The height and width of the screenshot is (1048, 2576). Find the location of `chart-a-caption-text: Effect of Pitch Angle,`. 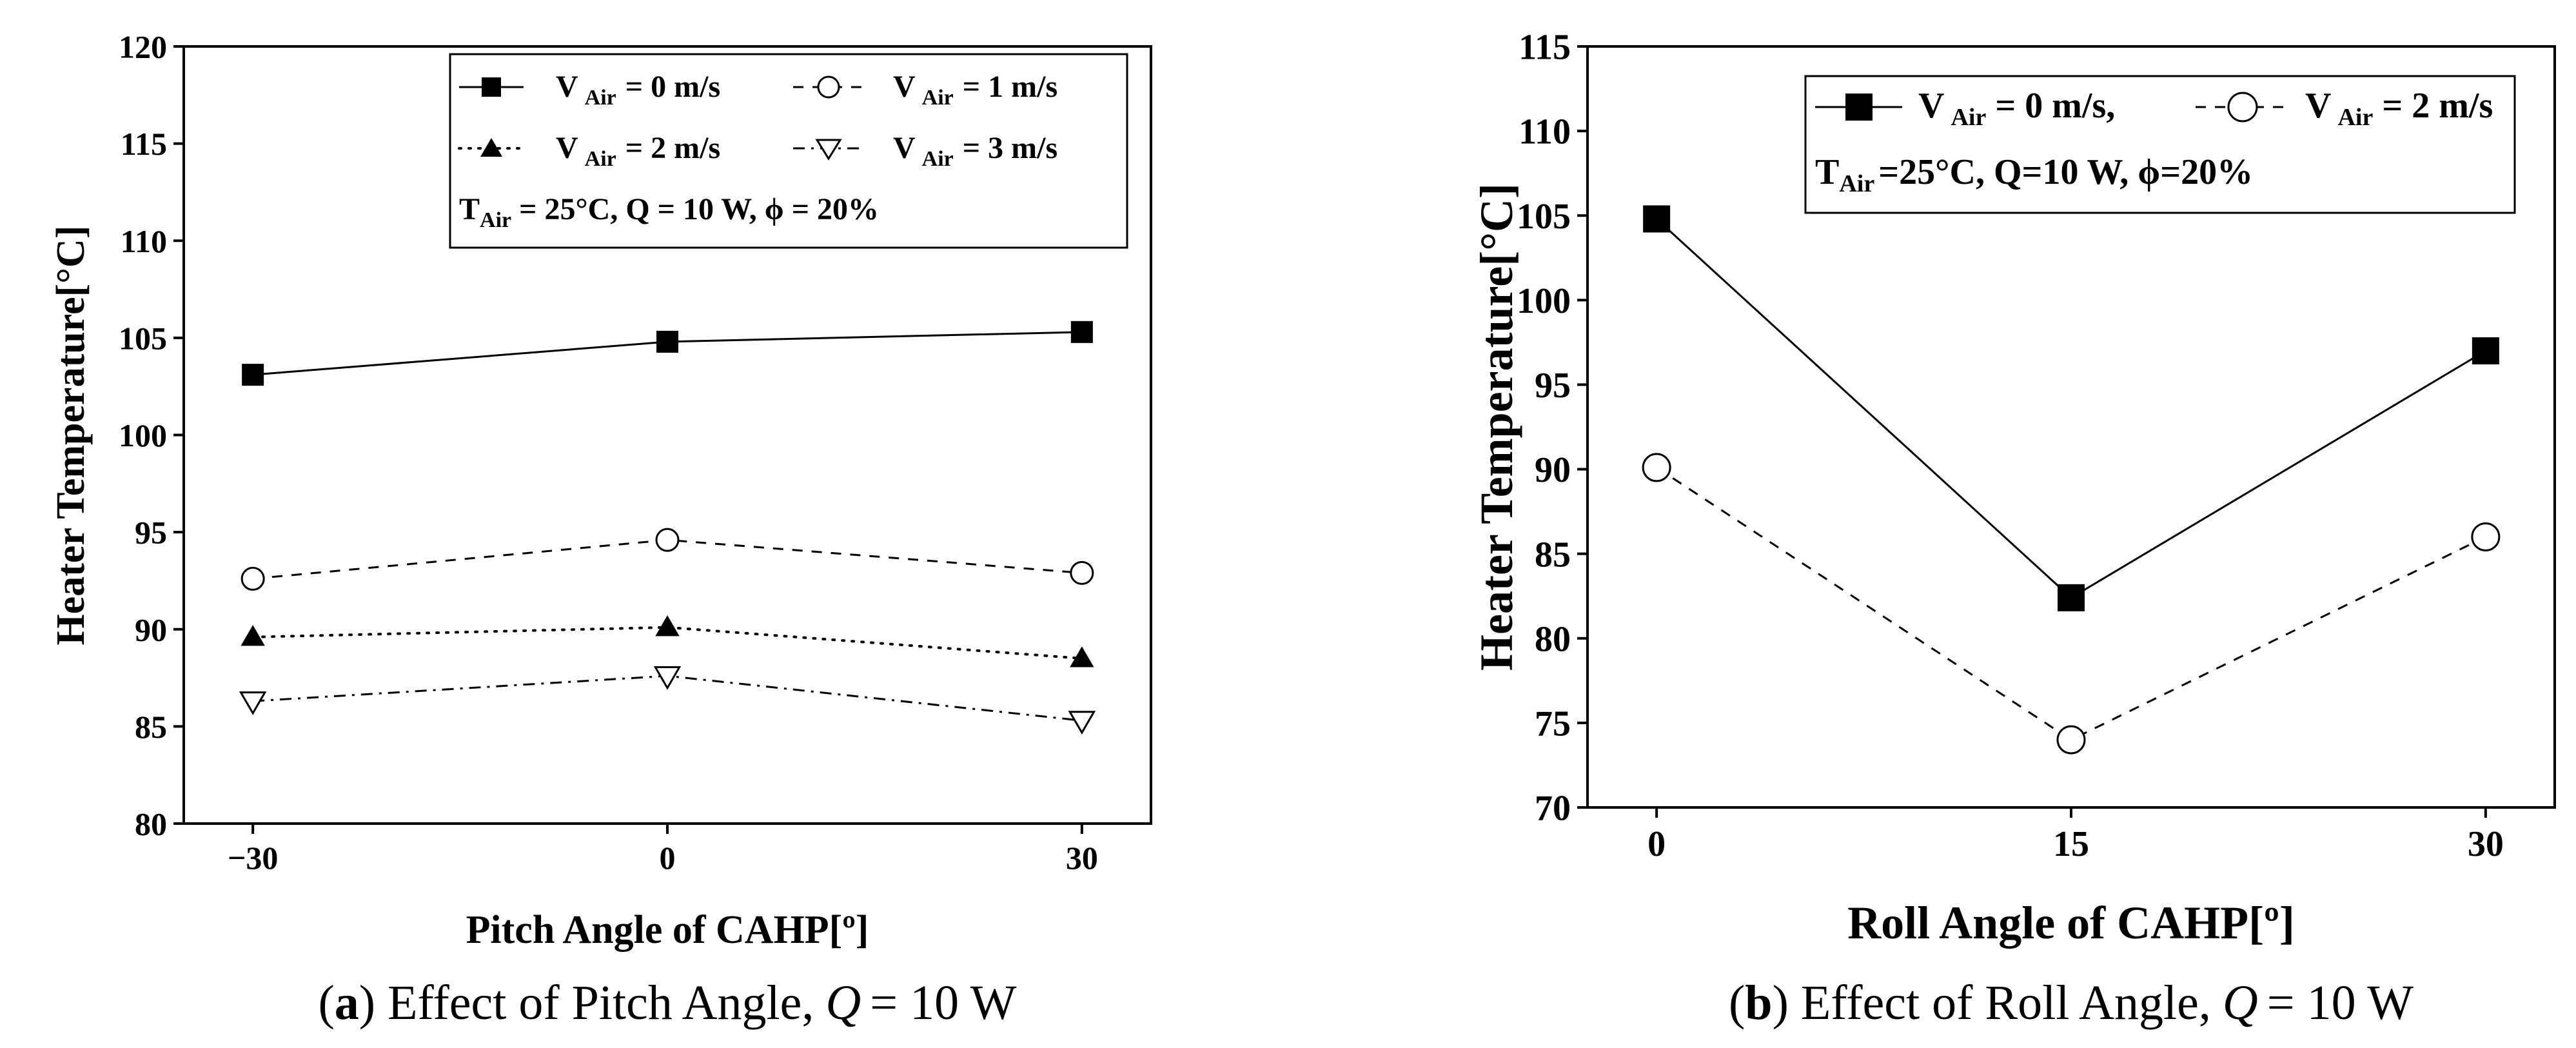

chart-a-caption-text: Effect of Pitch Angle, is located at coordinates (601, 1003).